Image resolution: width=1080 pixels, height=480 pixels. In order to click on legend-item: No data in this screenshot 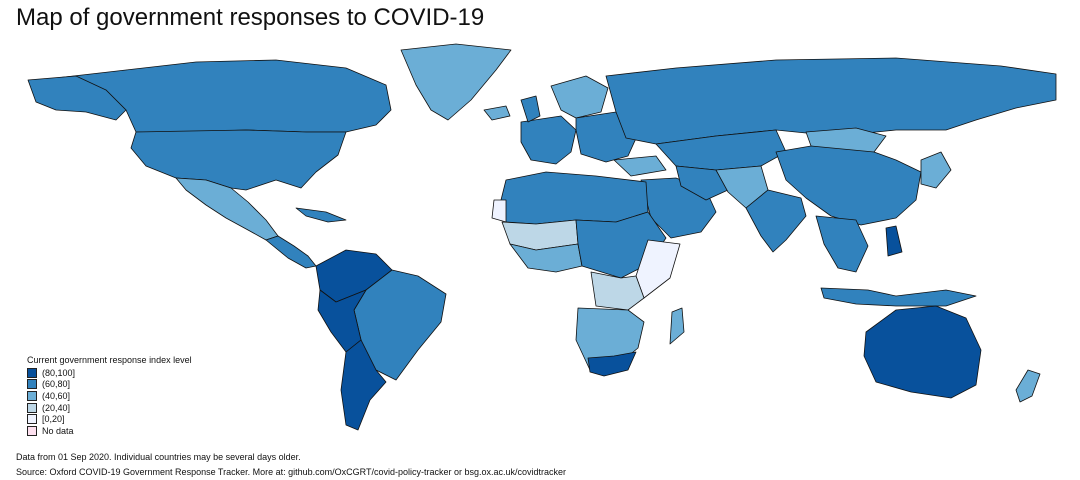, I will do `click(109, 431)`.